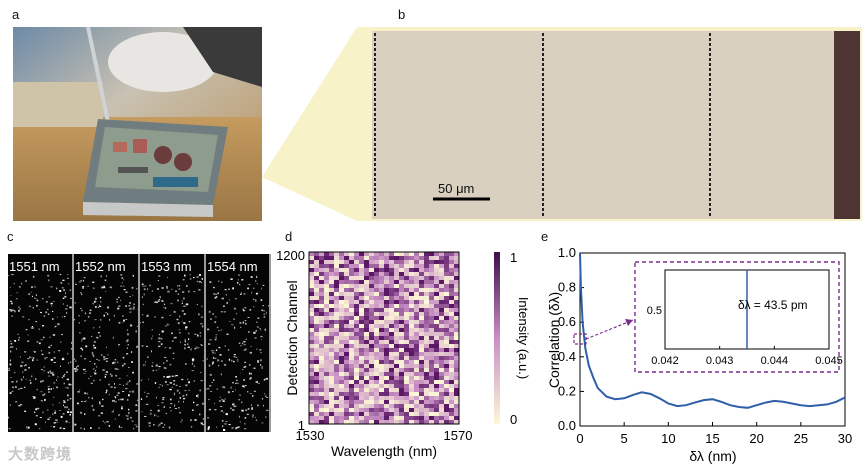 This screenshot has height=469, width=865. What do you see at coordinates (384, 338) in the screenshot?
I see `heatmap-cells` at bounding box center [384, 338].